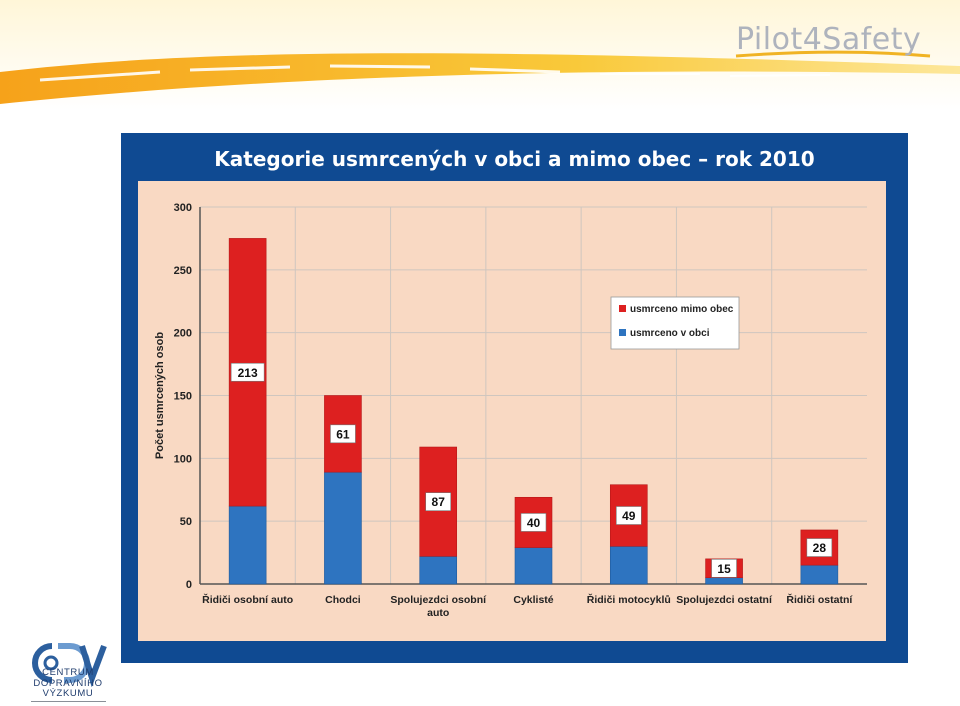 Image resolution: width=960 pixels, height=706 pixels. What do you see at coordinates (189, 585) in the screenshot?
I see `y-tick-label: 0` at bounding box center [189, 585].